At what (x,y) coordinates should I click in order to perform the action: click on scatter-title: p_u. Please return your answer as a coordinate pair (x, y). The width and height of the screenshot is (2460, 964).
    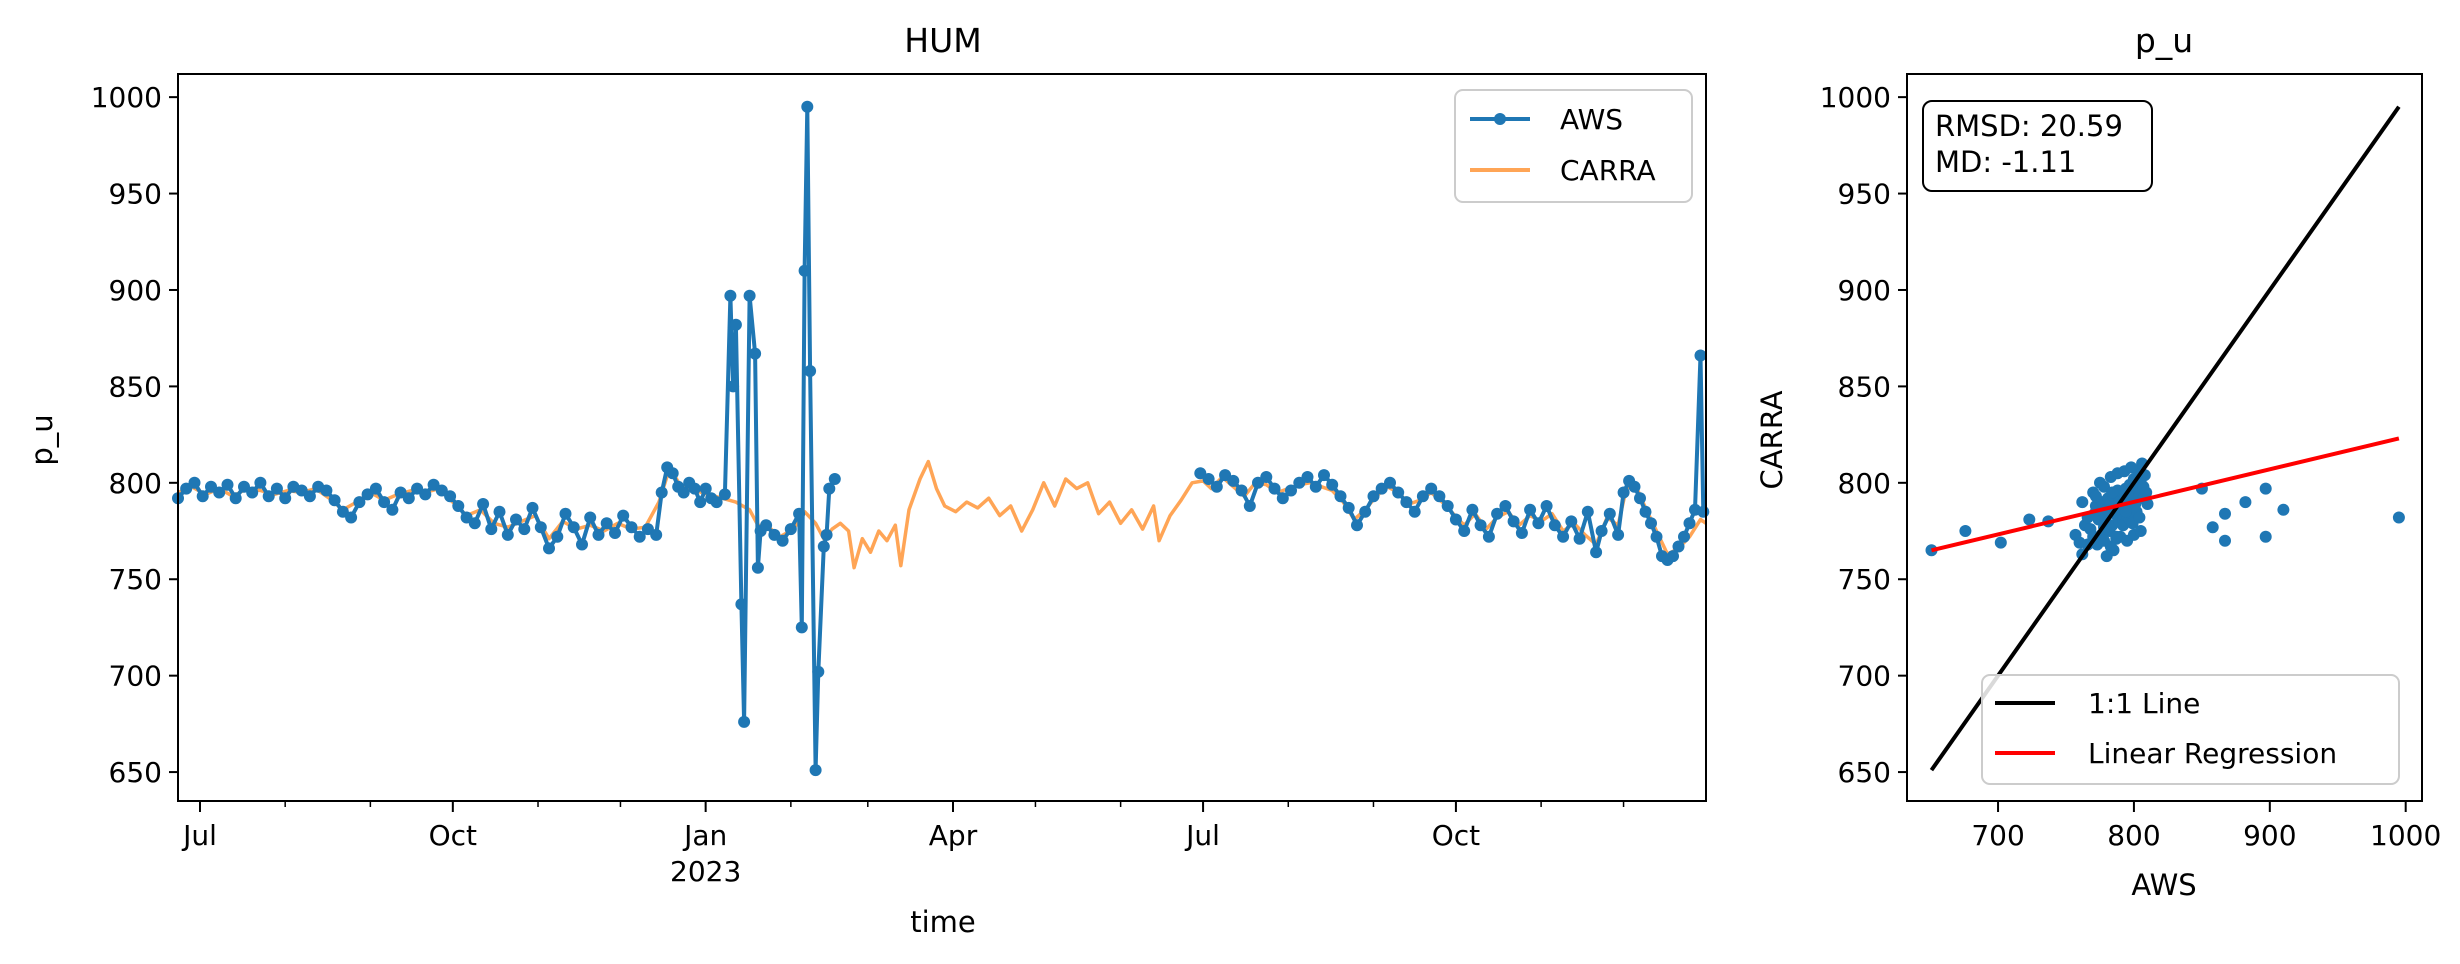
    Looking at the image, I should click on (2164, 40).